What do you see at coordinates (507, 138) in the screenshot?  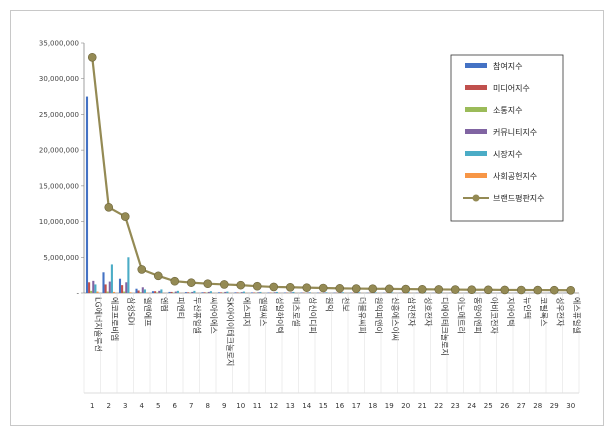 I see `legend-box` at bounding box center [507, 138].